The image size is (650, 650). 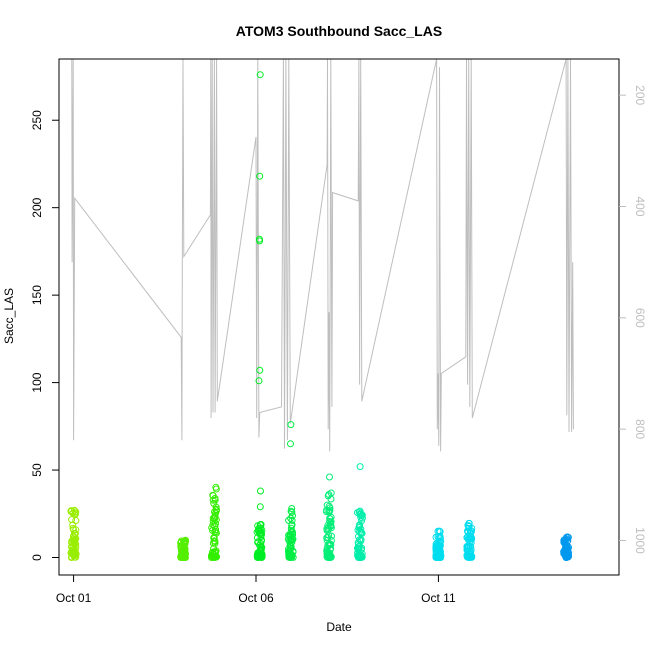 What do you see at coordinates (74, 598) in the screenshot?
I see `x-tick-label-0: Oct 01` at bounding box center [74, 598].